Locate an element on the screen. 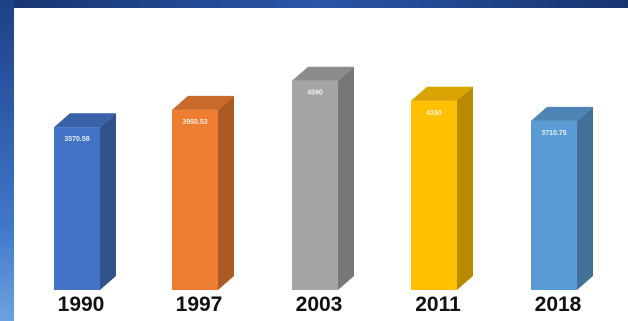 This screenshot has height=321, width=628. data-label-2011: 4150 is located at coordinates (434, 113).